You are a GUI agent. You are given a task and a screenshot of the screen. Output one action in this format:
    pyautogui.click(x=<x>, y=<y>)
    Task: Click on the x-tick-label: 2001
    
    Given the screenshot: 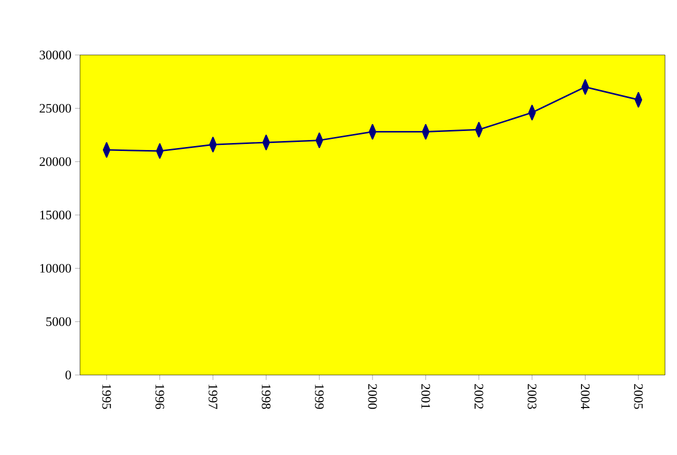 What is the action you would take?
    pyautogui.click(x=425, y=396)
    